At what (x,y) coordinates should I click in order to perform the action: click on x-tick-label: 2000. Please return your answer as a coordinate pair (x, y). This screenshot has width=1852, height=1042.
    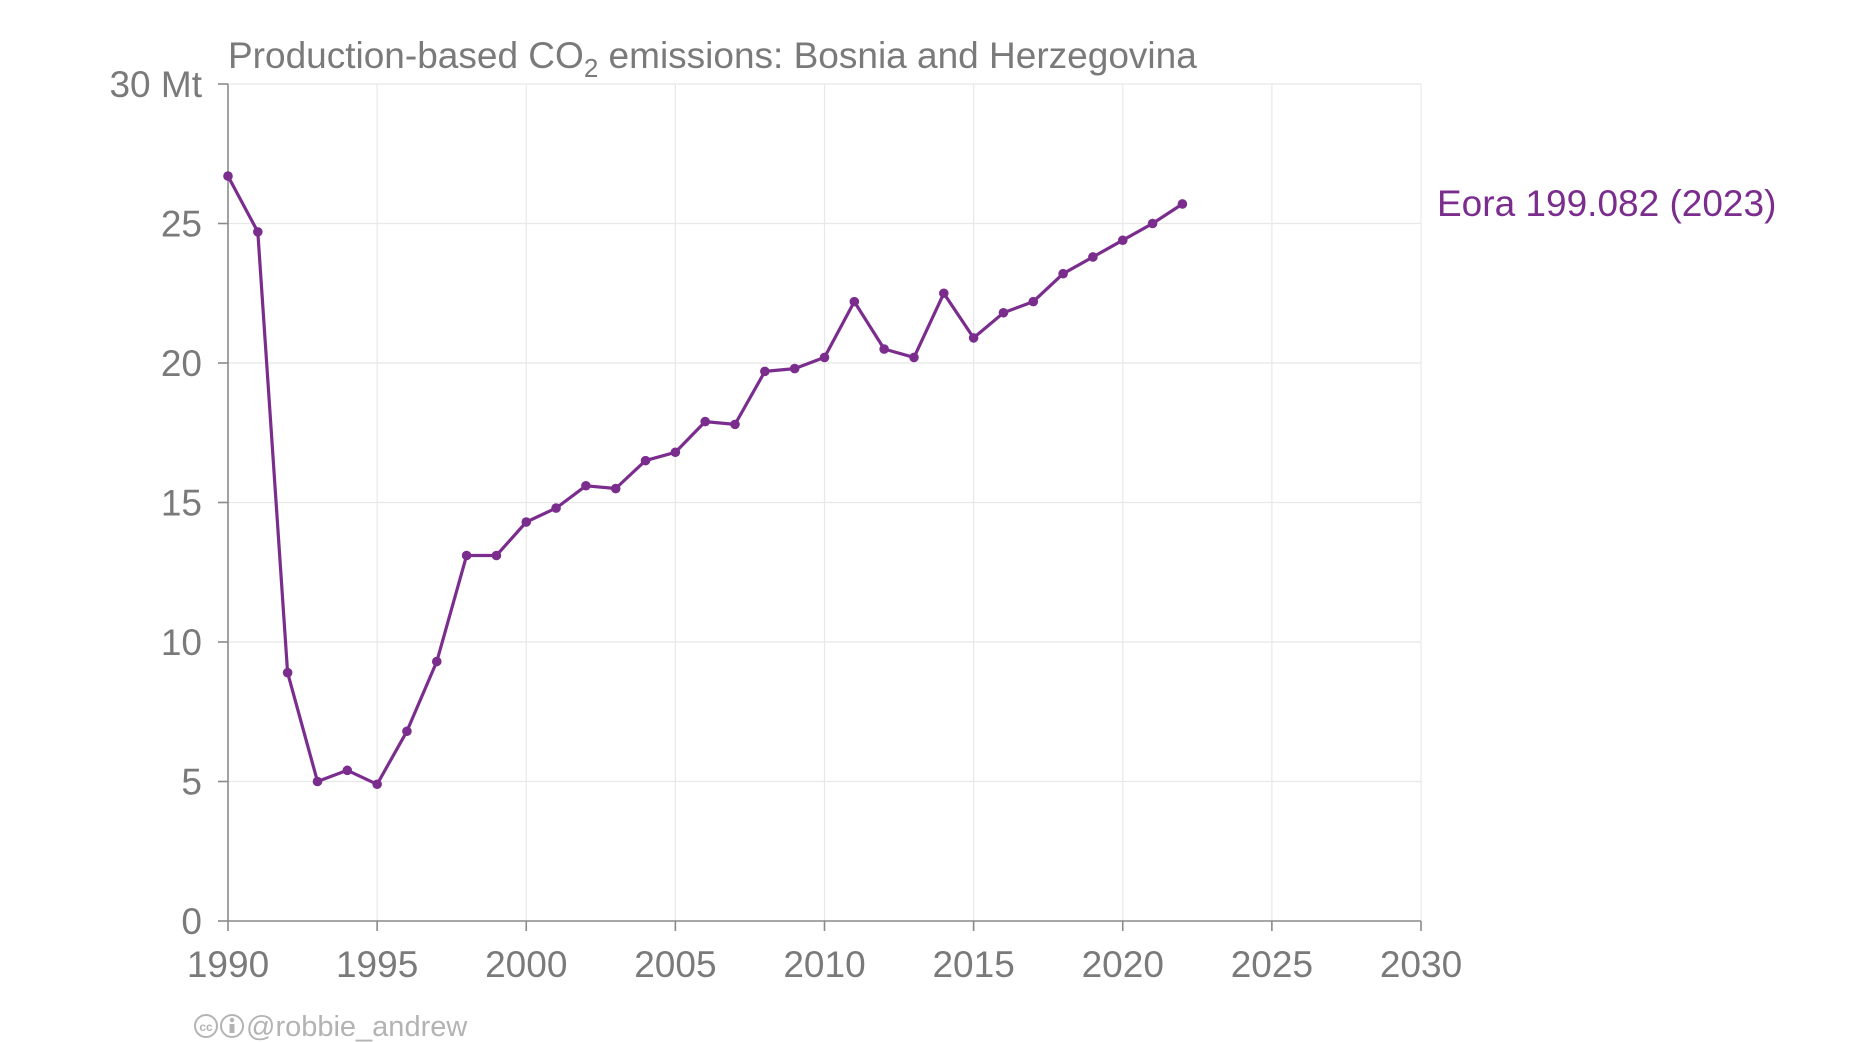
    Looking at the image, I should click on (526, 964).